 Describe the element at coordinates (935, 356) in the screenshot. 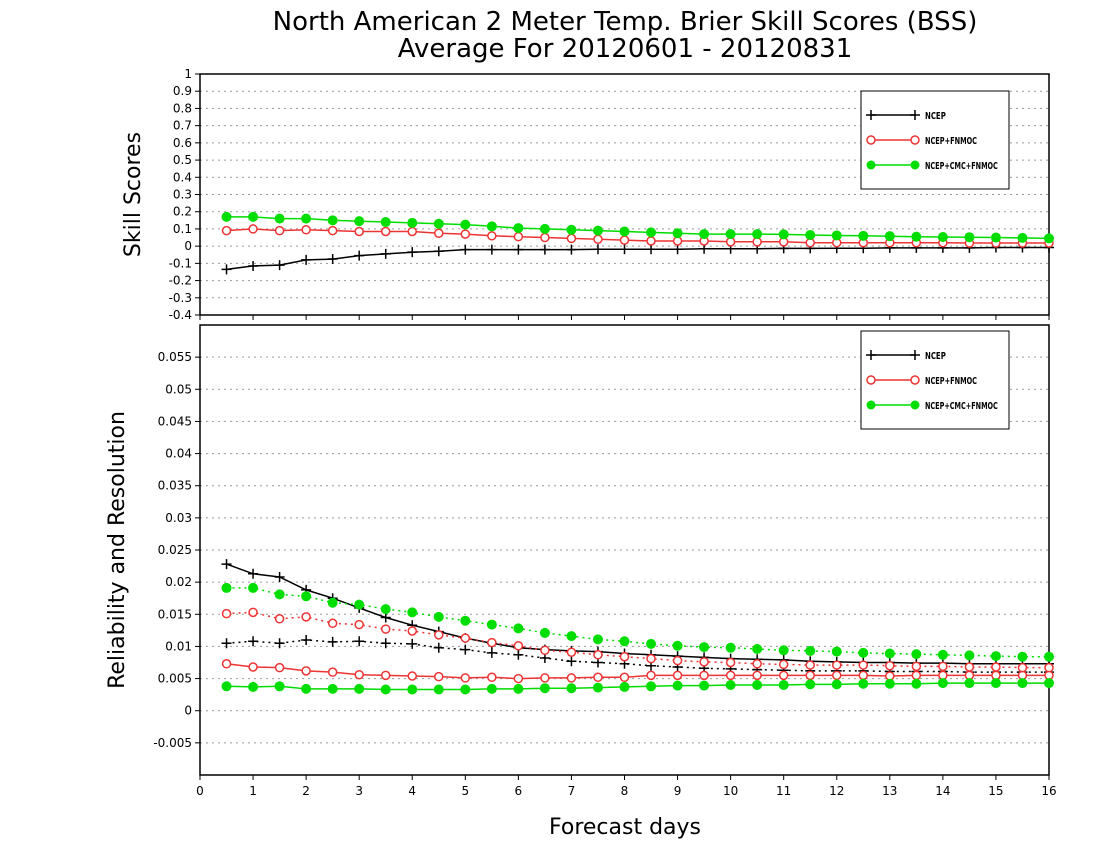

I see `legend-label: NCEP` at that location.